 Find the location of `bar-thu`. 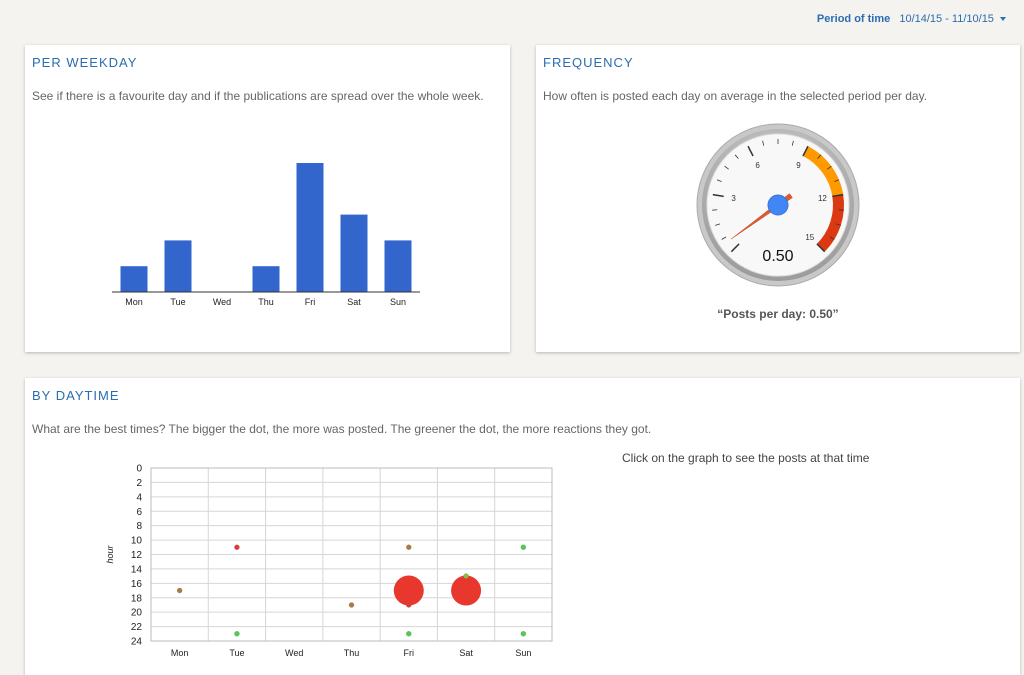

bar-thu is located at coordinates (266, 279).